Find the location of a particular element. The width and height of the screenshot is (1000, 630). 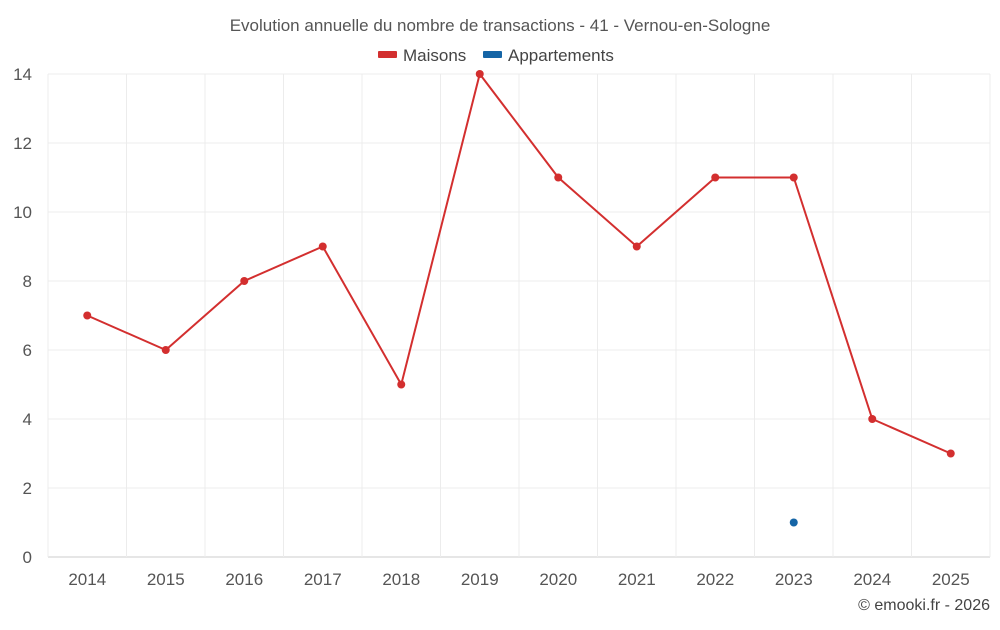

y-tick-label: 8 is located at coordinates (27, 281).